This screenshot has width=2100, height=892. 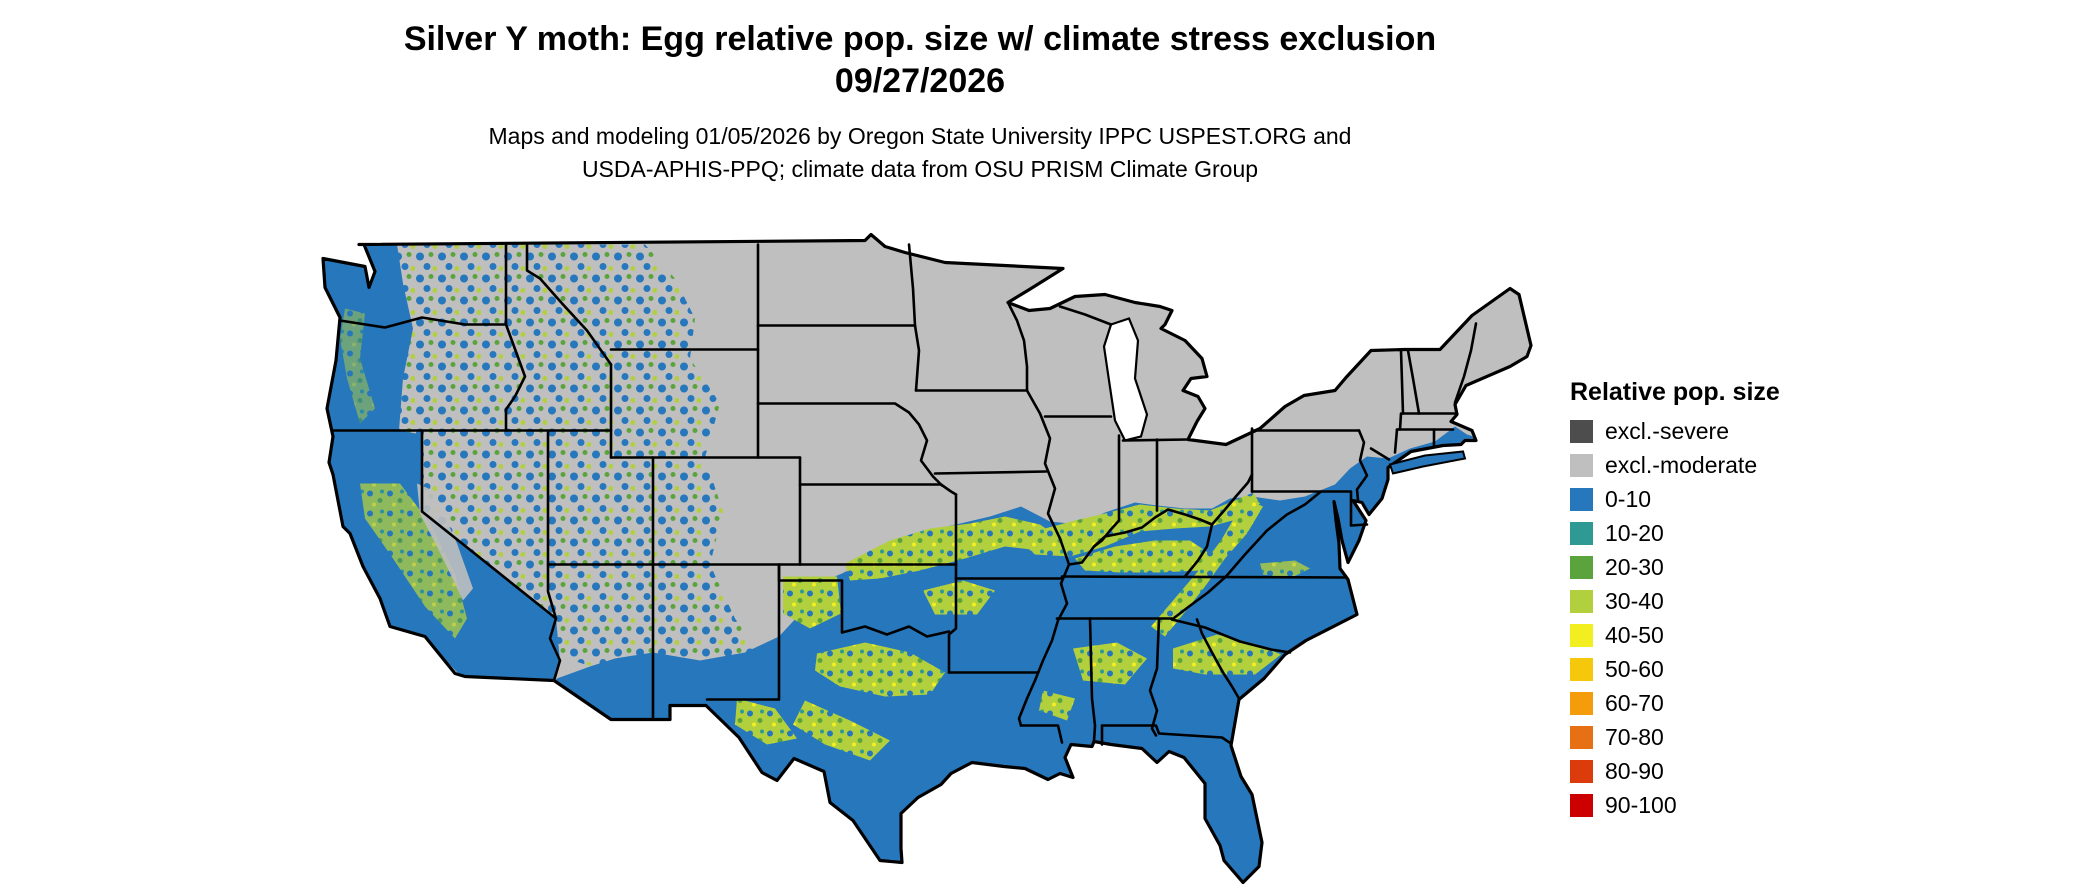 What do you see at coordinates (1720, 737) in the screenshot?
I see `legend-item: 70-80` at bounding box center [1720, 737].